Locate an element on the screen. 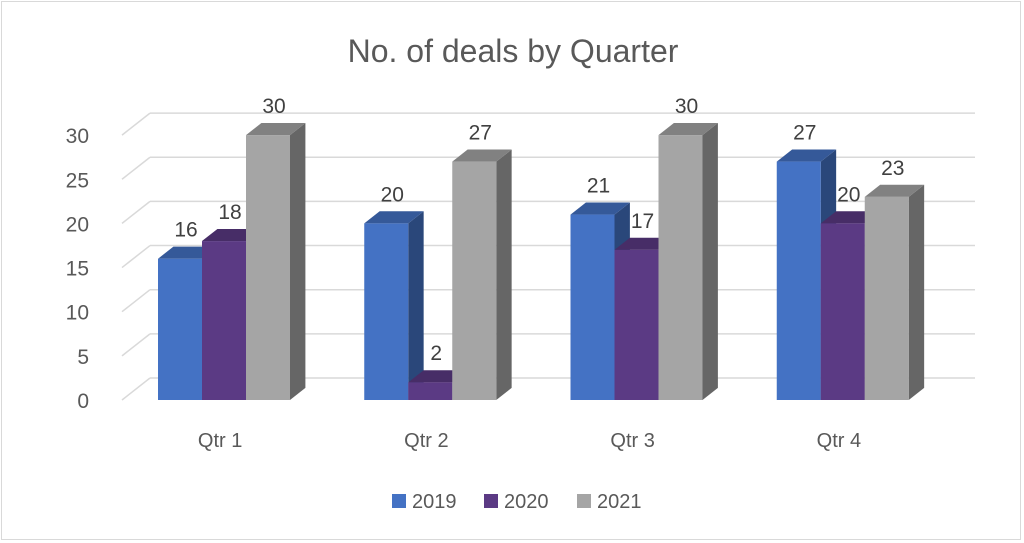 Image resolution: width=1024 pixels, height=543 pixels. y-axis-tick-labels: 0 5 10 15 20 25 30 is located at coordinates (77, 269).